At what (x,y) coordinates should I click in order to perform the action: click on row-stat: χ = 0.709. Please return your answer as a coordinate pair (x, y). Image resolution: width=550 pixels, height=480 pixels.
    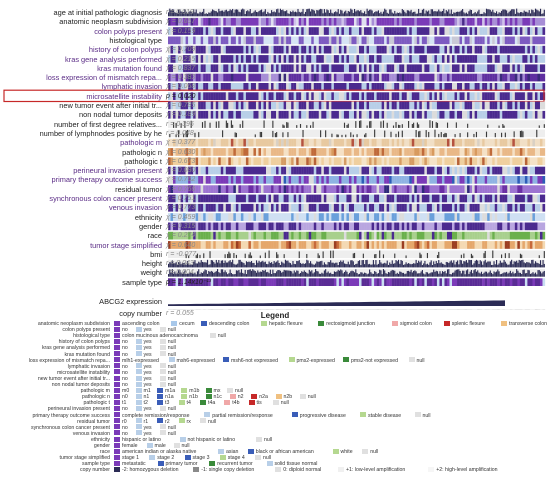
    Looking at the image, I should click on (181, 50).